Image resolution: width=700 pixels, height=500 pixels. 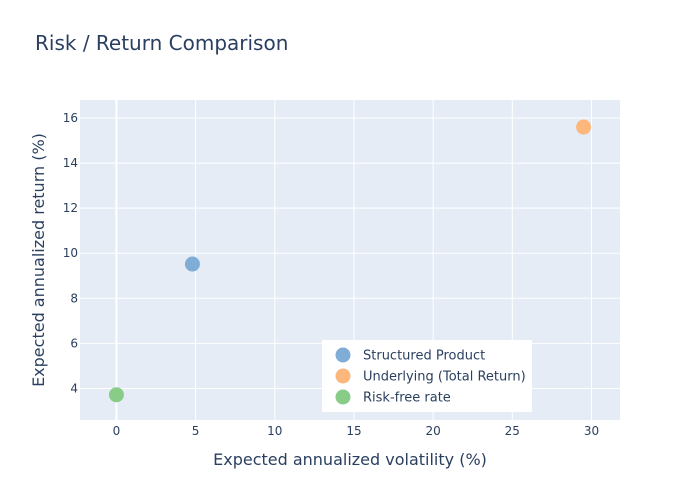 I want to click on chart-title: Risk / Return Comparison, so click(x=161, y=43).